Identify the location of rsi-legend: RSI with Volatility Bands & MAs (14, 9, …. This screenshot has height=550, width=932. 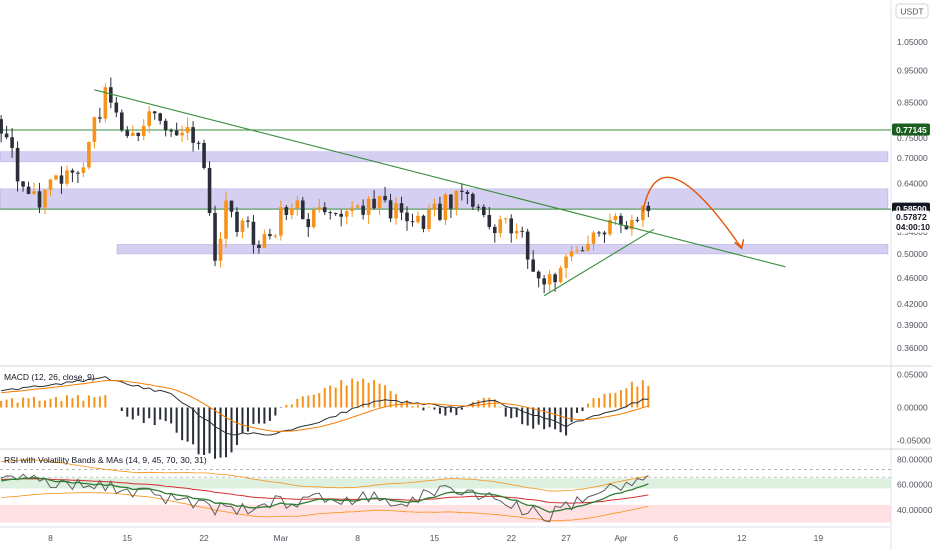
(105, 460).